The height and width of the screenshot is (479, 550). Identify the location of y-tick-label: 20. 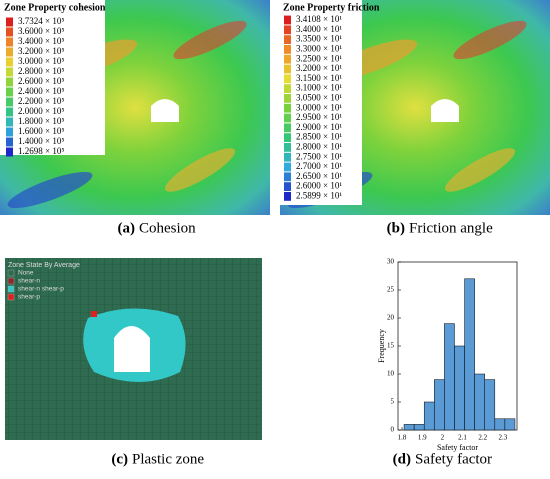
(391, 318).